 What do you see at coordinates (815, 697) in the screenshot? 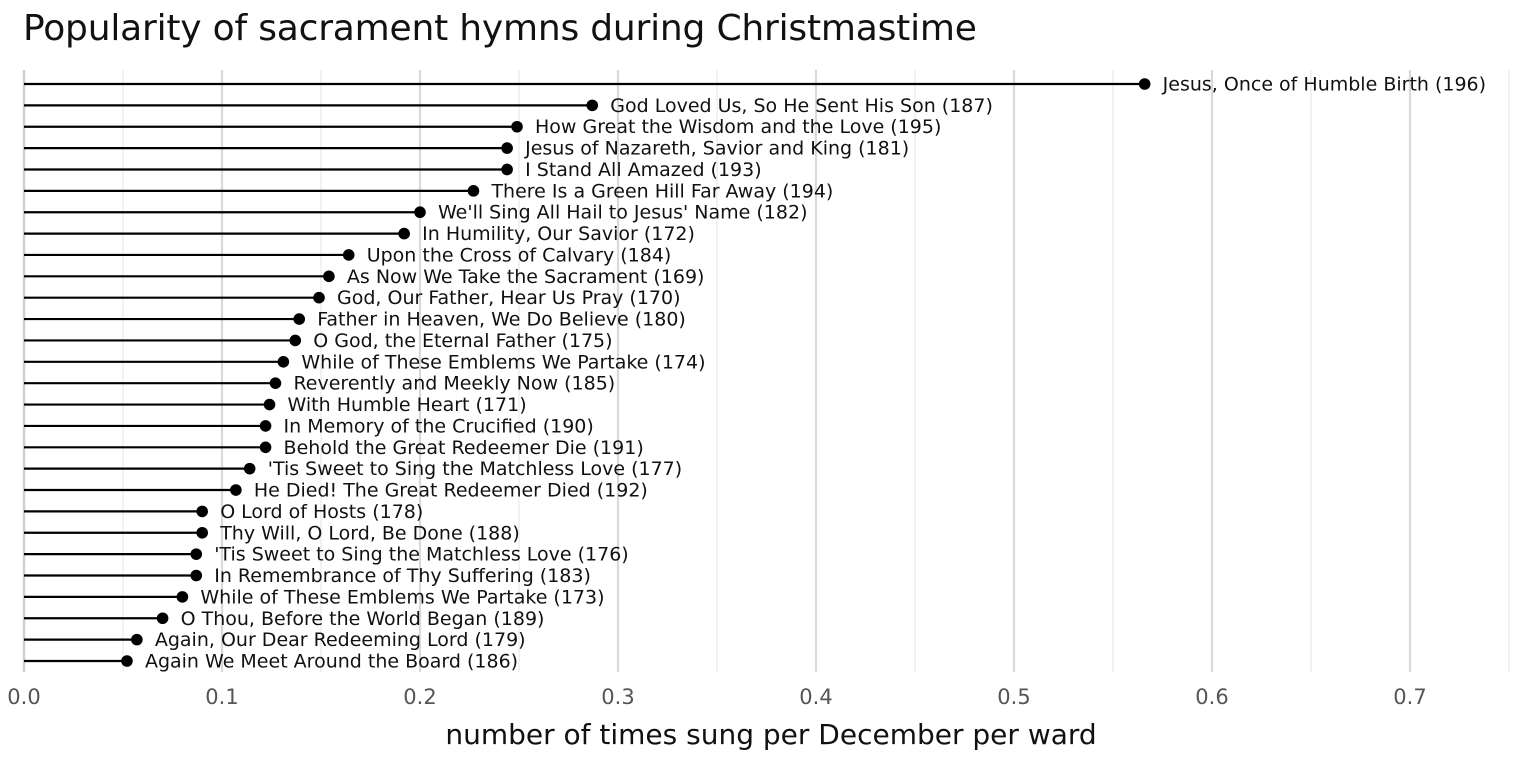
I see `x-tick-label: 0.4` at bounding box center [815, 697].